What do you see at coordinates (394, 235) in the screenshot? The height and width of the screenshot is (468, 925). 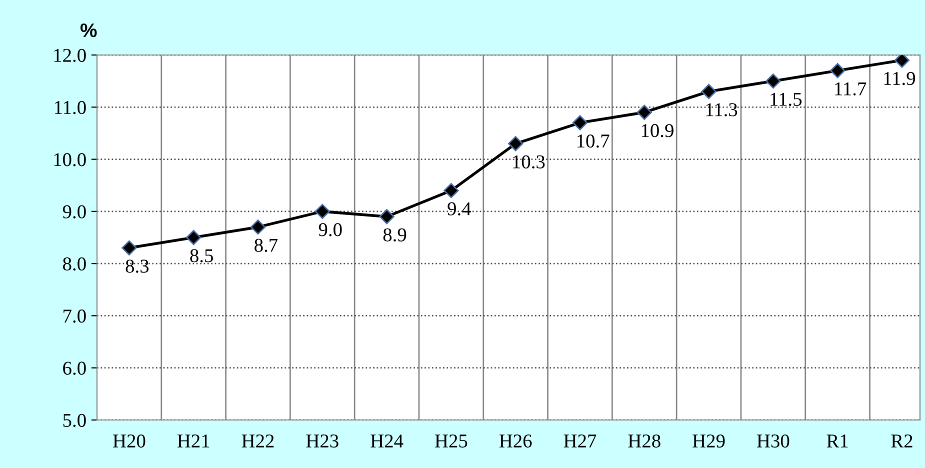 I see `data-label: 8.9` at bounding box center [394, 235].